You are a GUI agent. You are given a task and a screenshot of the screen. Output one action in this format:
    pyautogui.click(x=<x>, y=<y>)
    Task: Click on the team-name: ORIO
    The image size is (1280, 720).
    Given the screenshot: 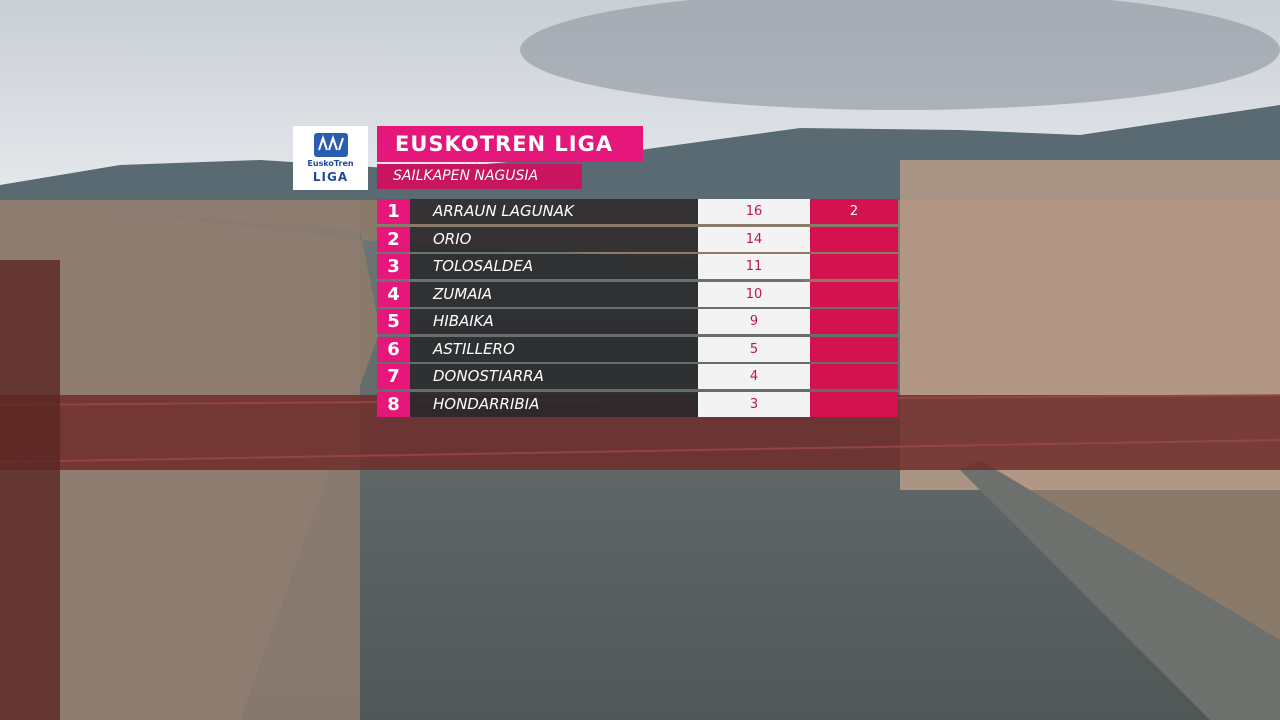 What is the action you would take?
    pyautogui.click(x=554, y=239)
    